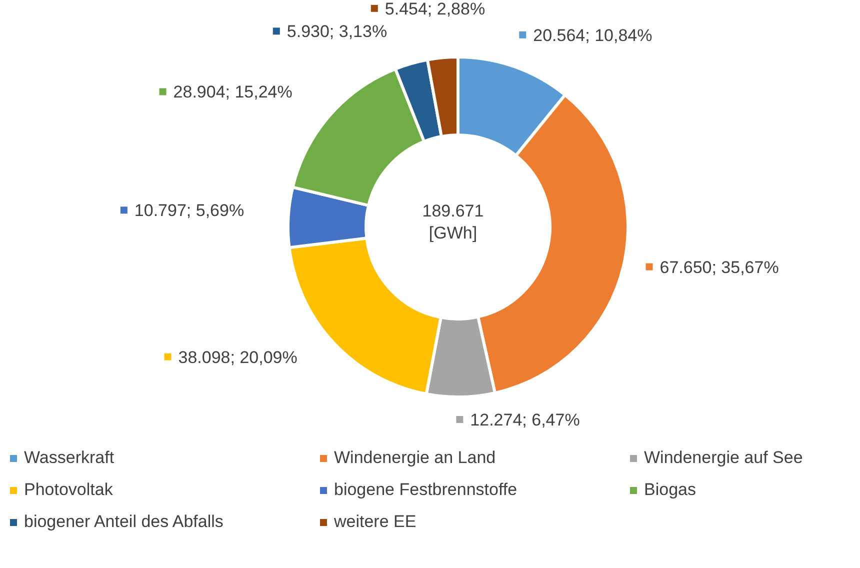  Describe the element at coordinates (189, 210) in the screenshot. I see `data-label: 10.797; 5,69%` at that location.